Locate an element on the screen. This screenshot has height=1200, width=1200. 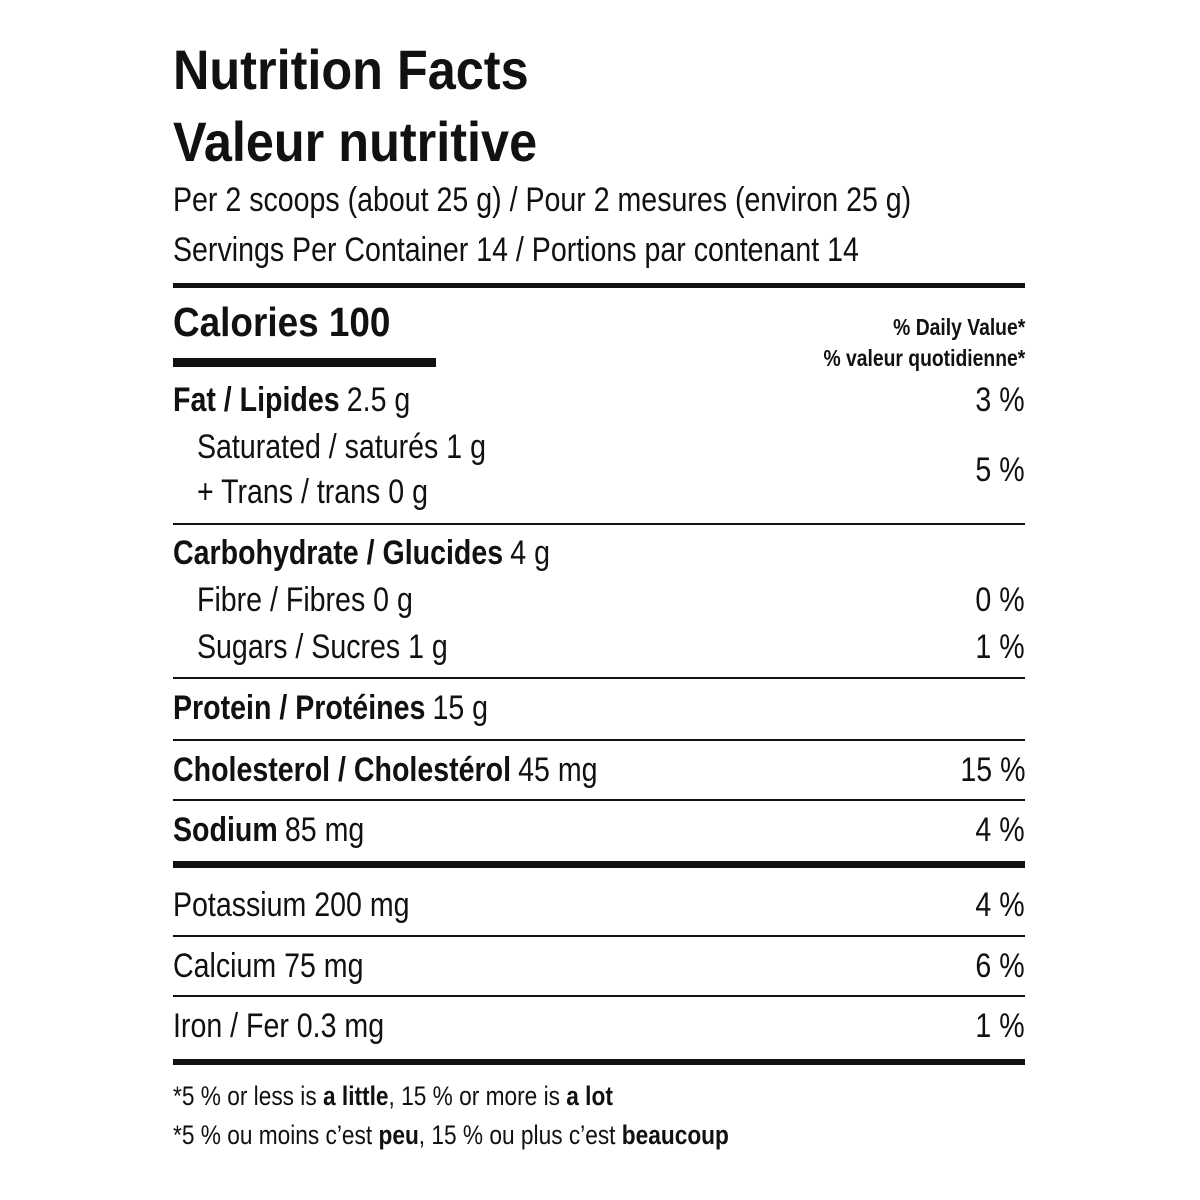
fat-dv: 3 % is located at coordinates (1000, 400).